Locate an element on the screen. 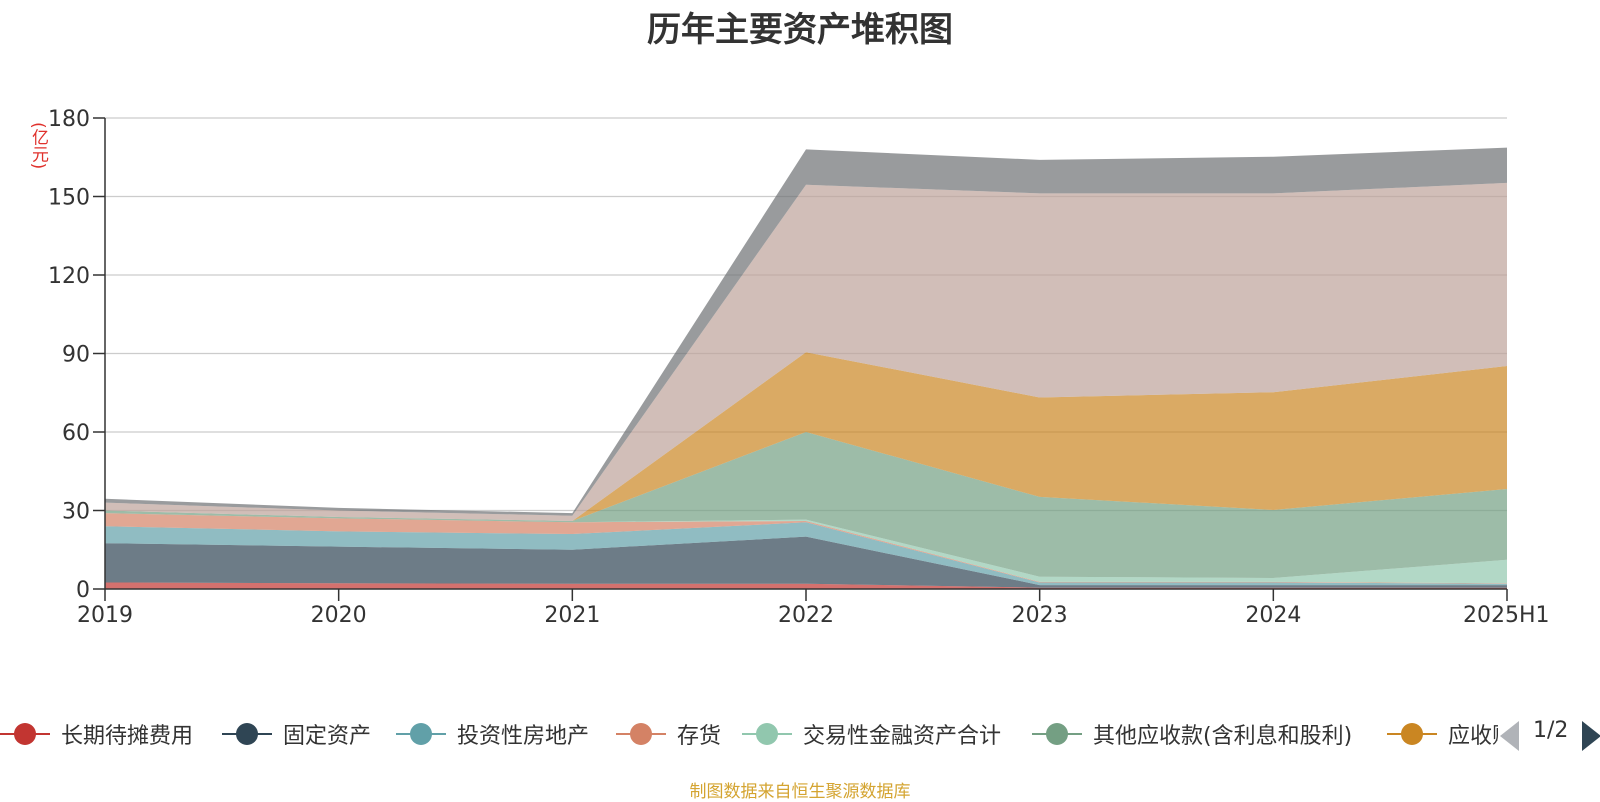 The width and height of the screenshot is (1600, 802). source-footer: 制图数据来自恒生聚源数据库 is located at coordinates (800, 792).